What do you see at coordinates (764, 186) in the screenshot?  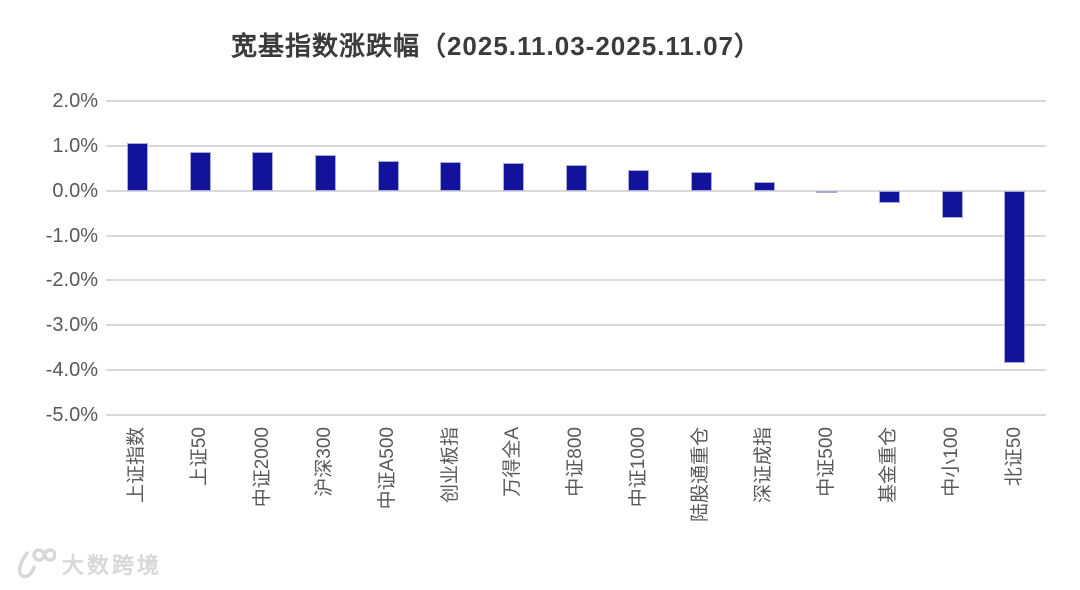 I see `bar-深证成指` at bounding box center [764, 186].